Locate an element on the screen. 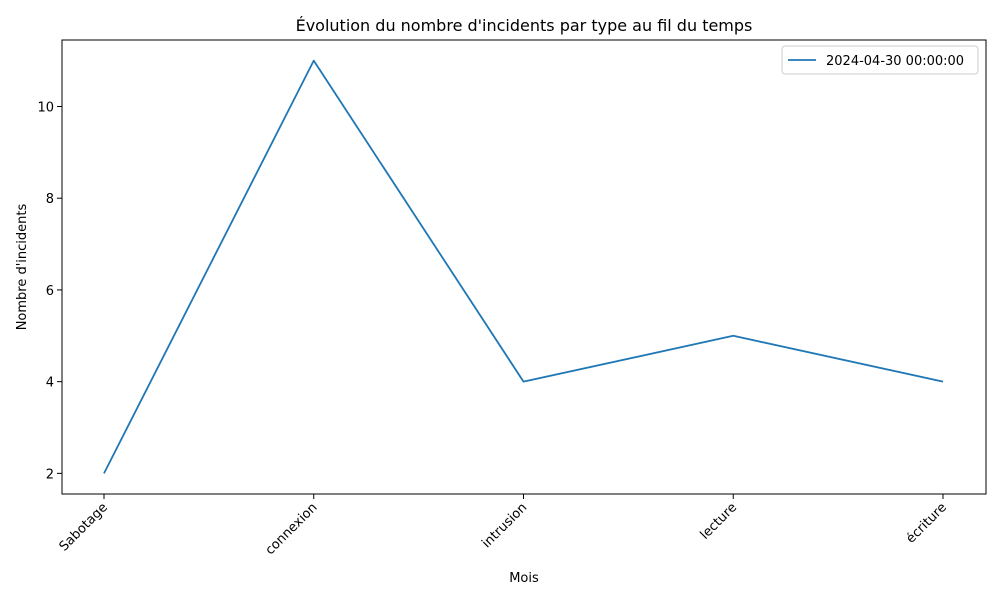 This screenshot has width=1000, height=604. y-tick-label: 8 is located at coordinates (50, 199).